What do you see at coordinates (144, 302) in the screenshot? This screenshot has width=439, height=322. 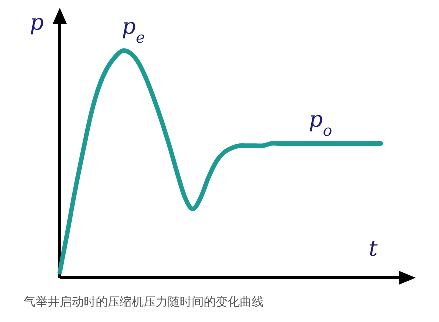 I see `text: 气举井启动时的压缩机压力随时间的变化曲线` at bounding box center [144, 302].